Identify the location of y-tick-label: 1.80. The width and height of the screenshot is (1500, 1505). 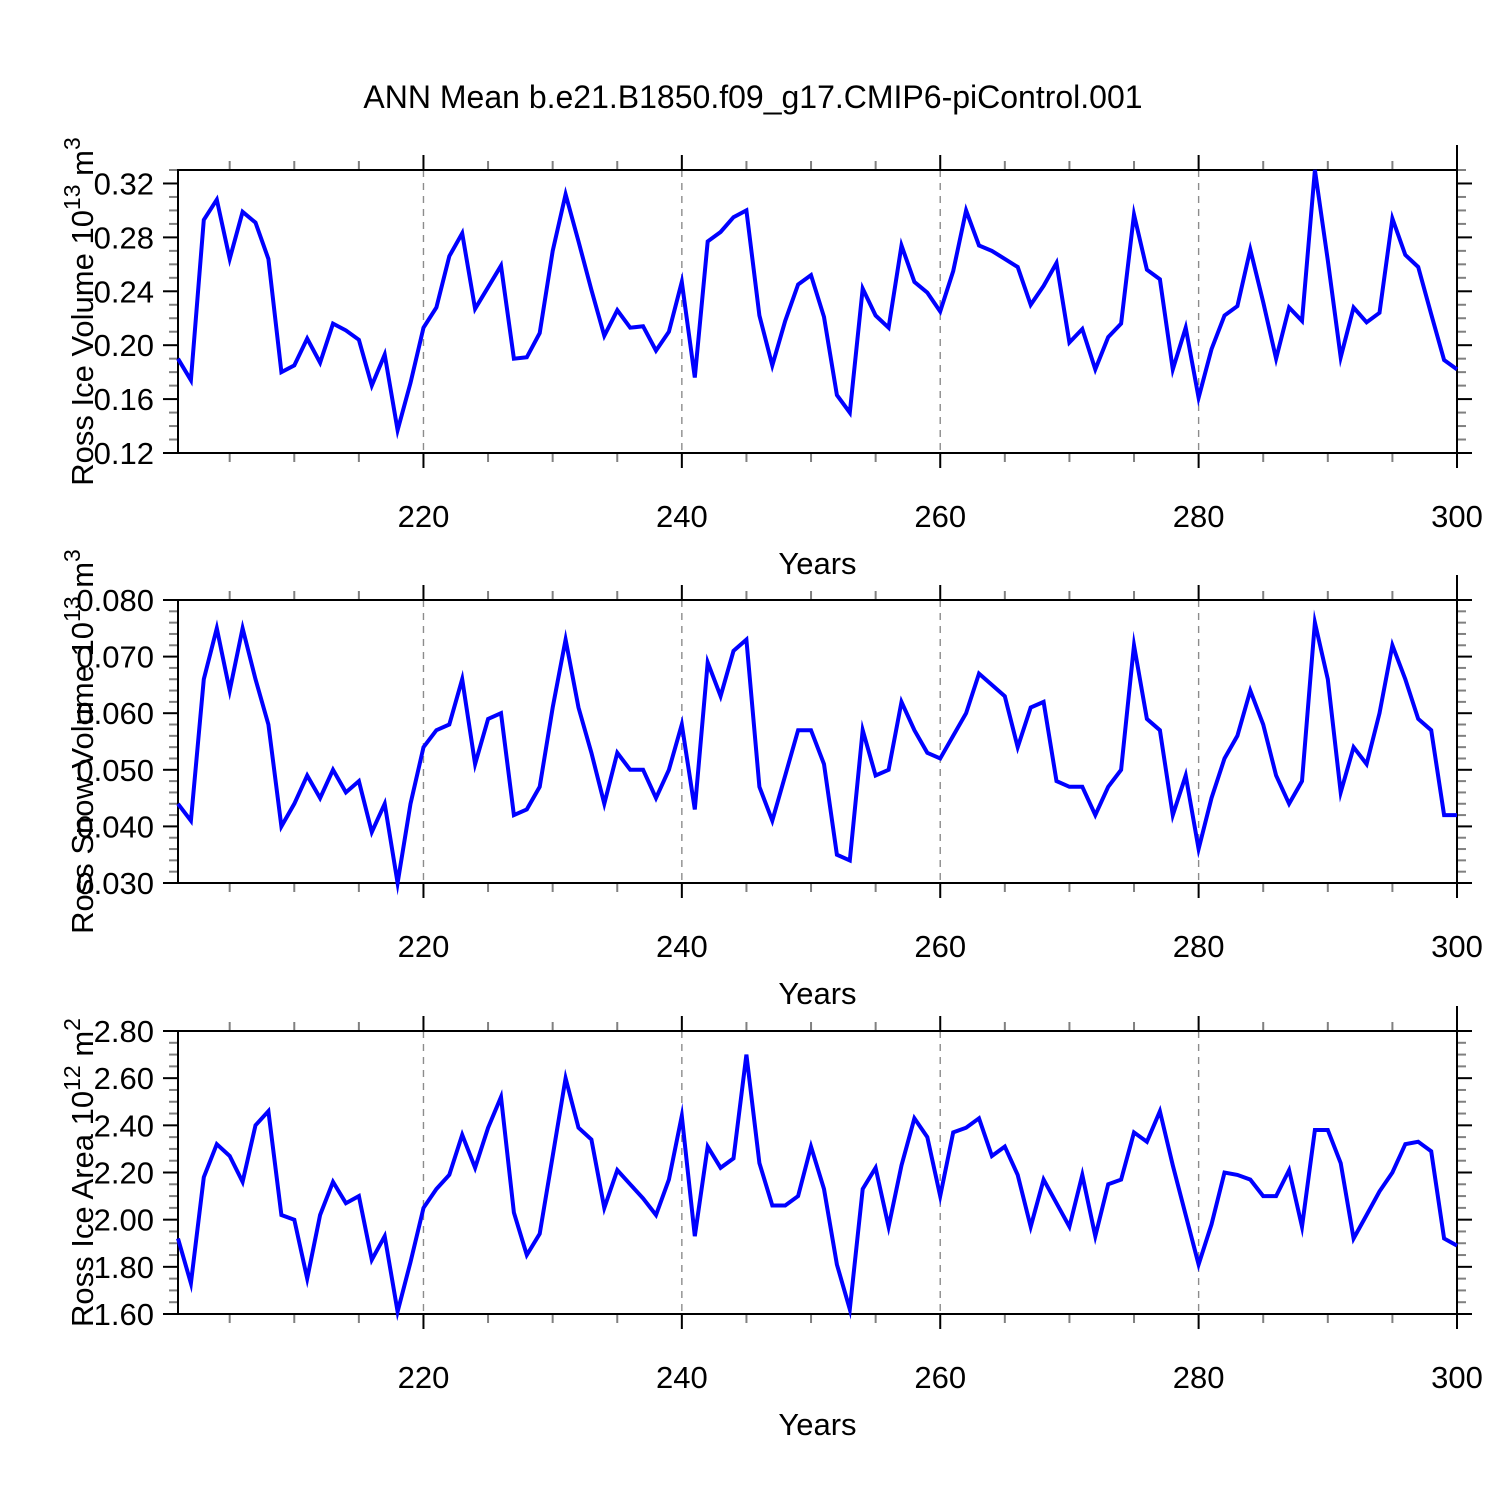
(124, 1267).